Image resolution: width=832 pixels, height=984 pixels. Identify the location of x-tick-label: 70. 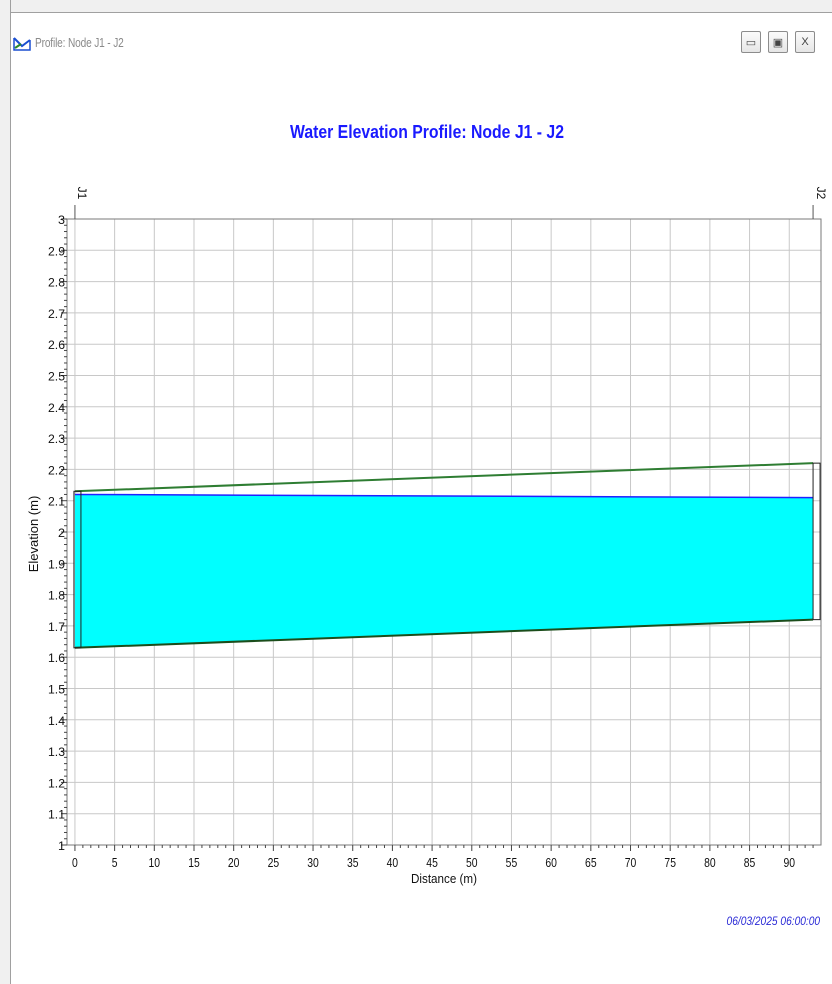
(631, 863).